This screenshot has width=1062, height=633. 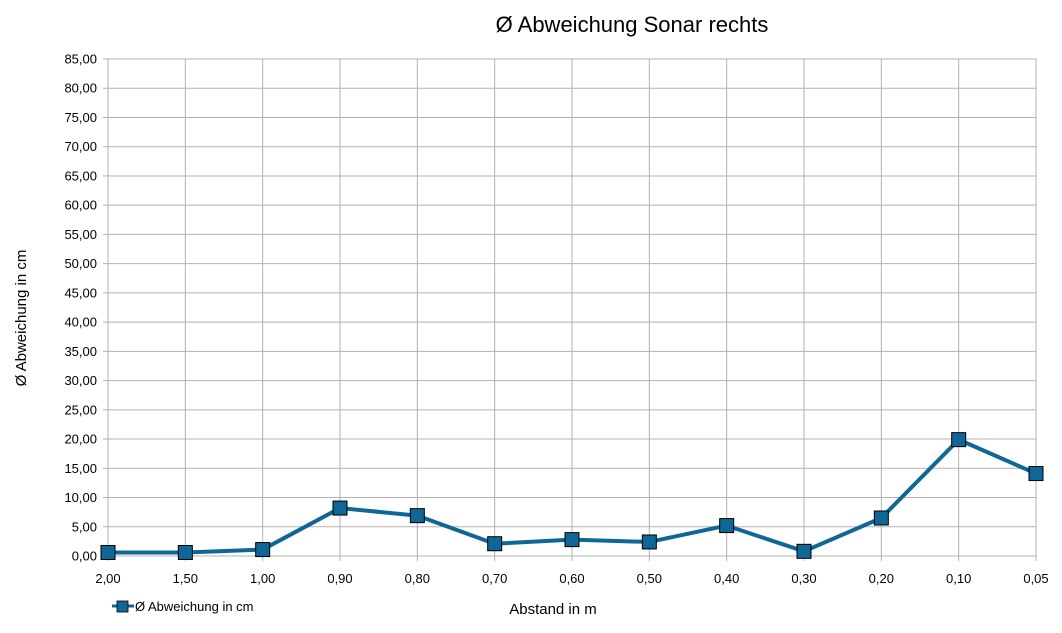 What do you see at coordinates (80, 351) in the screenshot?
I see `y-tick-label: 35,00` at bounding box center [80, 351].